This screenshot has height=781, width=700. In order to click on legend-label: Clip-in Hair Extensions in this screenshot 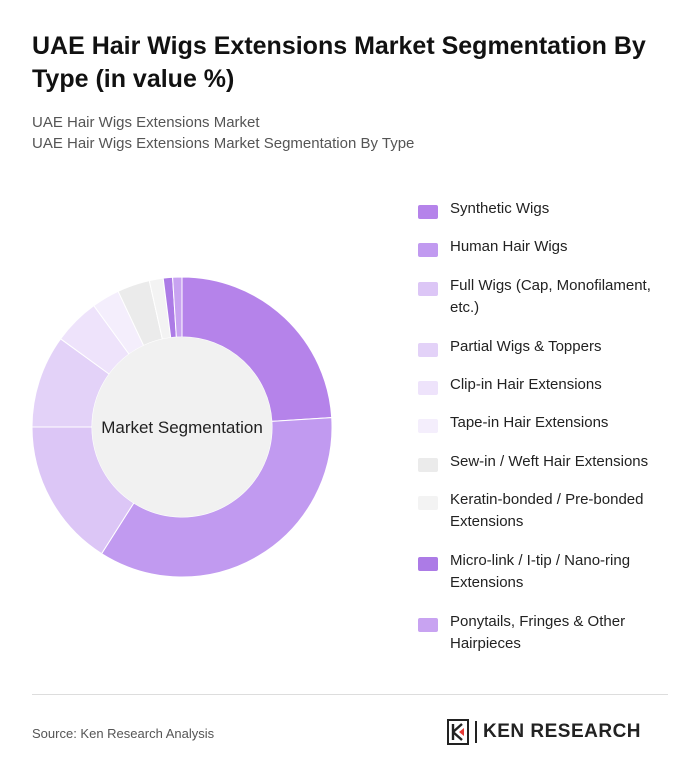, I will do `click(526, 384)`.